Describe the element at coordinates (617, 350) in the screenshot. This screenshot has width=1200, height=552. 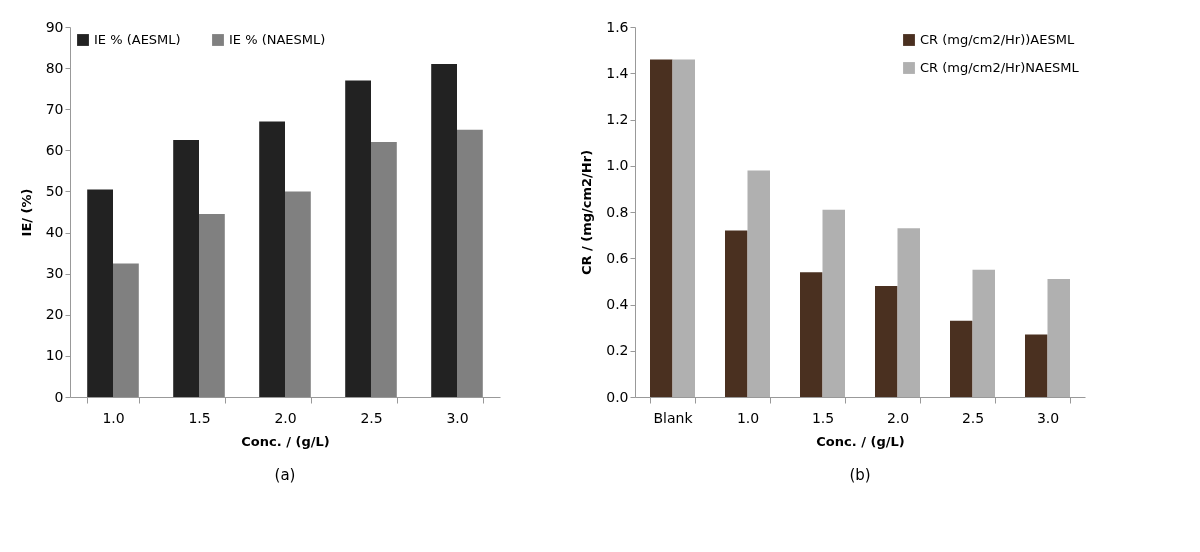
I see `y-tick-label: 0.2` at that location.